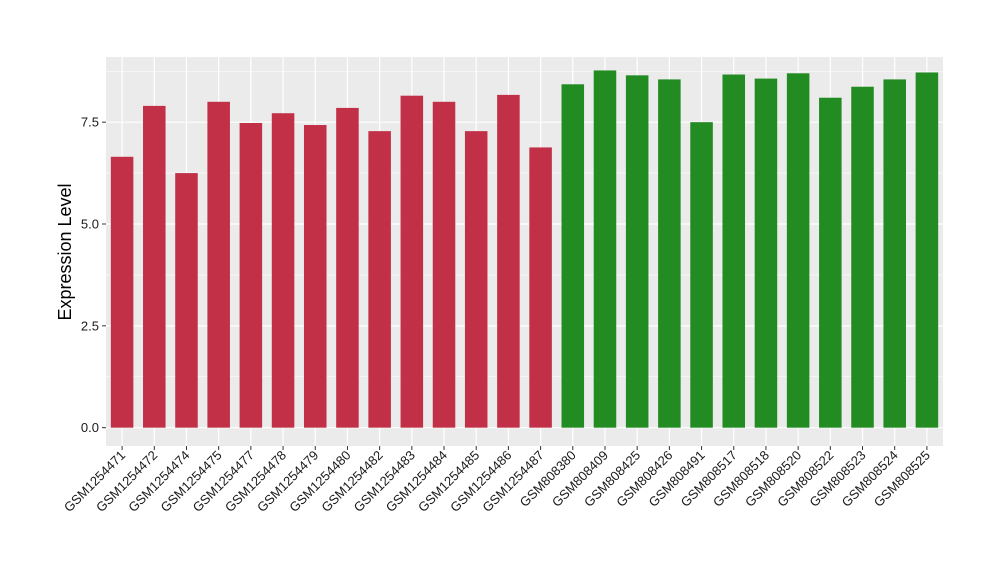 This screenshot has height=580, width=1000. What do you see at coordinates (927, 250) in the screenshot?
I see `bar-GSM808525` at bounding box center [927, 250].